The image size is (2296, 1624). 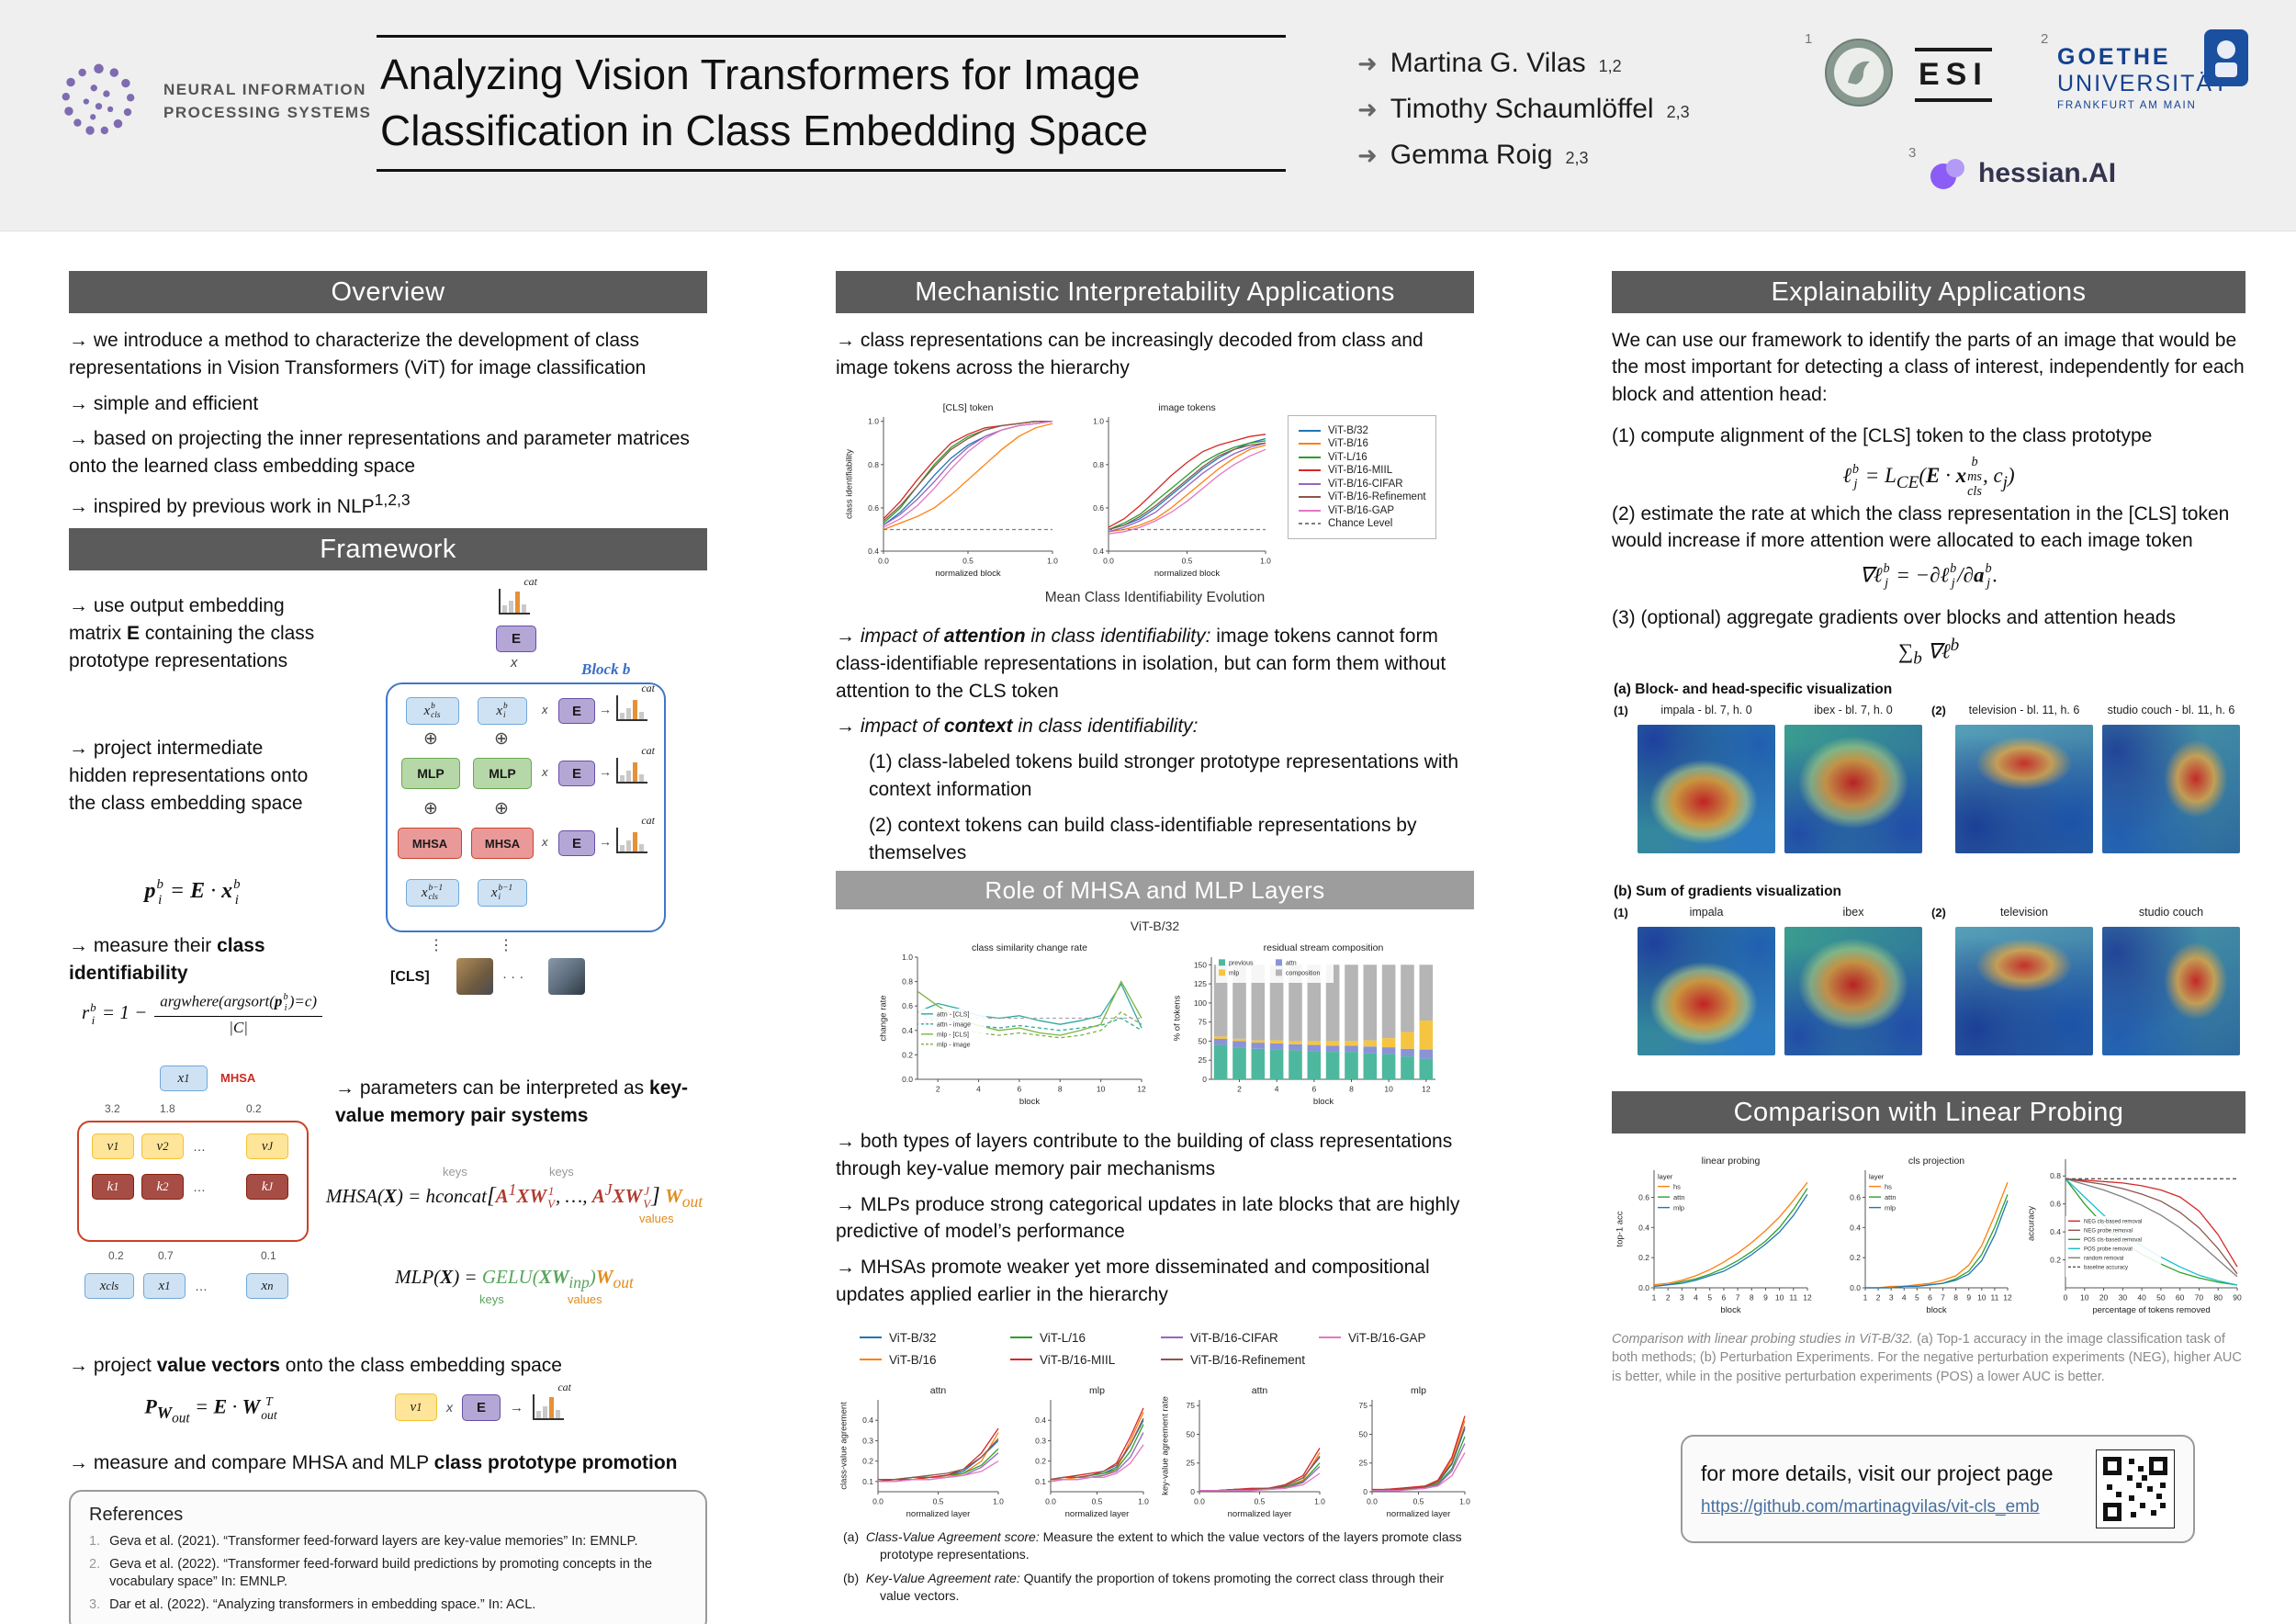 What do you see at coordinates (113, 1108) in the screenshot?
I see `attention-weight: 3.2` at bounding box center [113, 1108].